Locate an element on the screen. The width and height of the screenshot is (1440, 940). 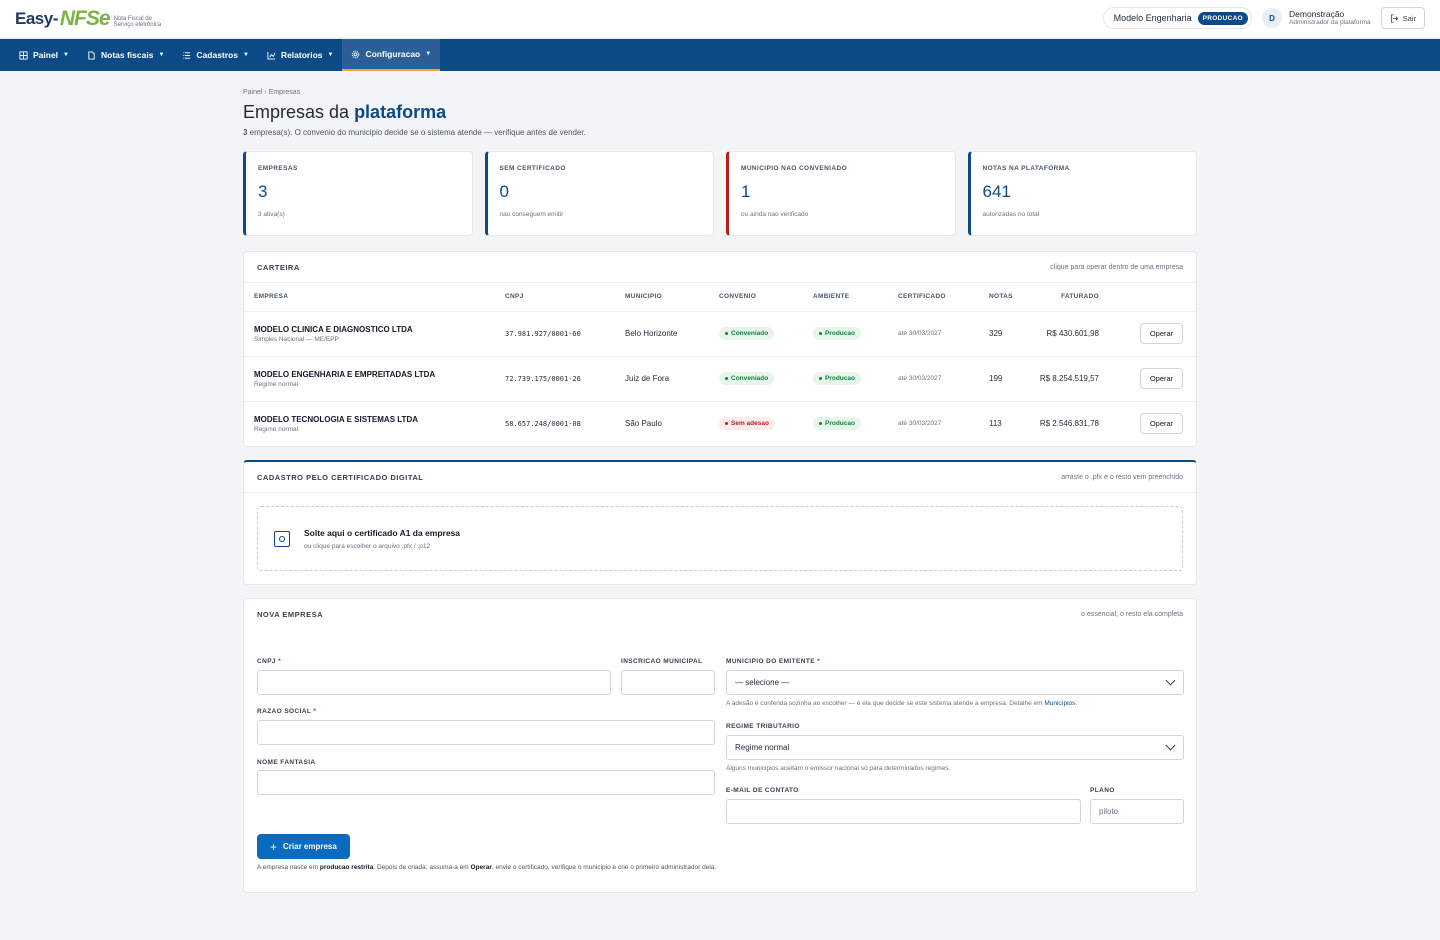
logout-button: Sair is located at coordinates (1402, 18).